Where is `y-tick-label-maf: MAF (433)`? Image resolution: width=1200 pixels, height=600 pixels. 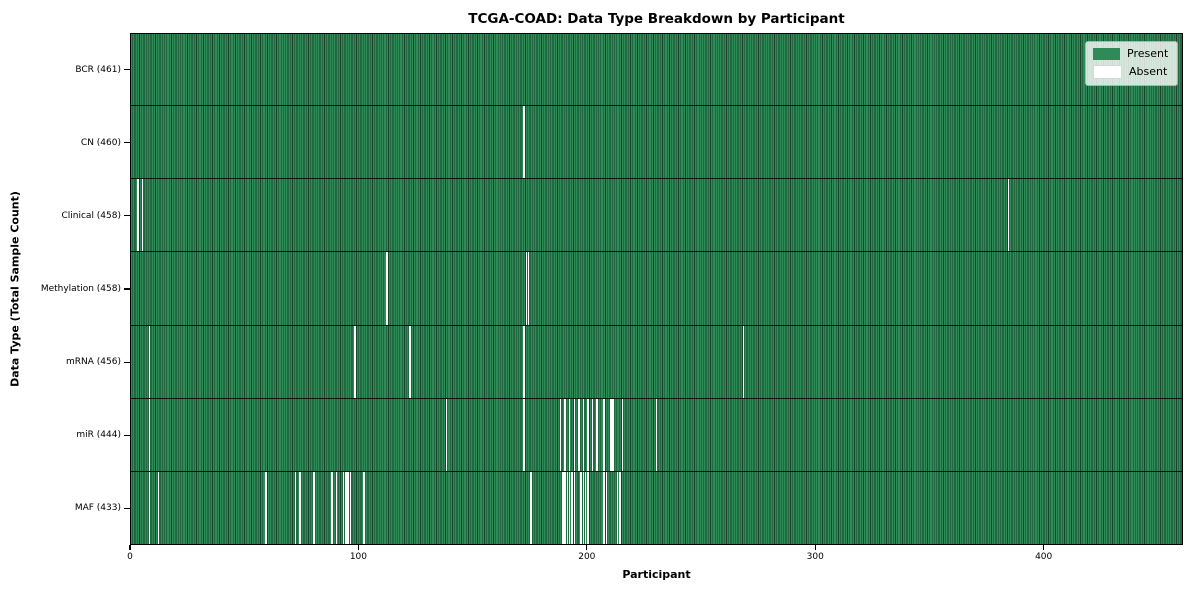 y-tick-label-maf: MAF (433) is located at coordinates (97, 508).